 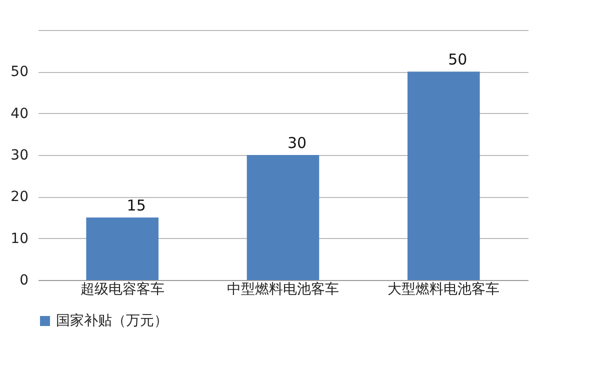 What do you see at coordinates (24, 280) in the screenshot?
I see `y-tick-label: 0` at bounding box center [24, 280].